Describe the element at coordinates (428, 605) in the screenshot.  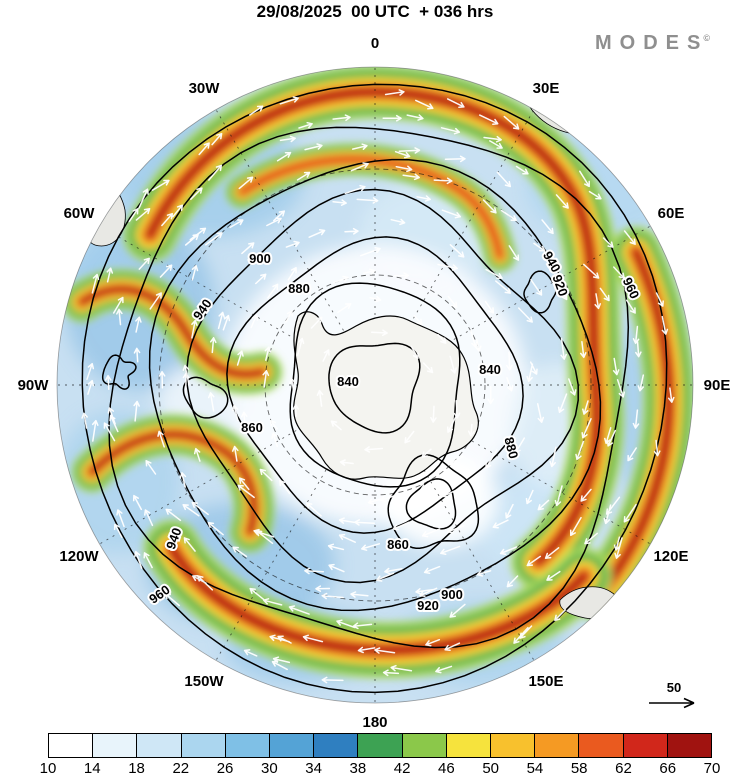
I see `contour-label: 920` at that location.